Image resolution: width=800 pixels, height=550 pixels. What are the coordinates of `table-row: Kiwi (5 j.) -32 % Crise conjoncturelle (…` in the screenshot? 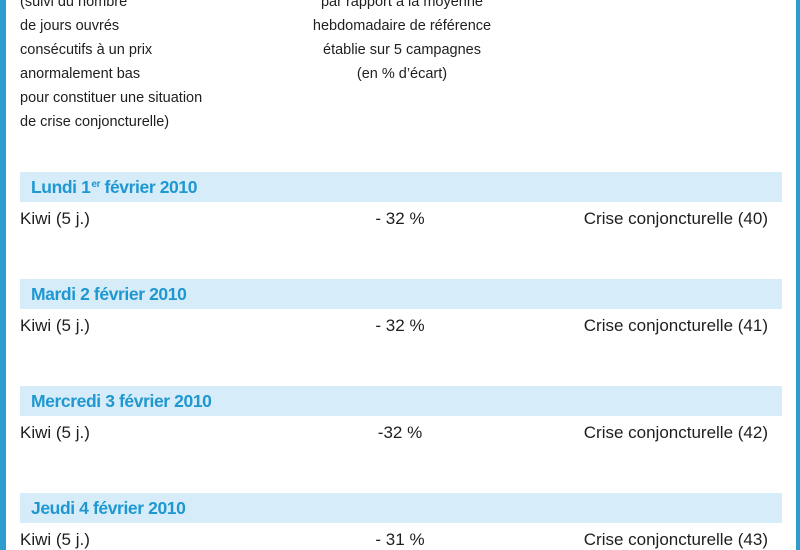 It's located at (401, 433).